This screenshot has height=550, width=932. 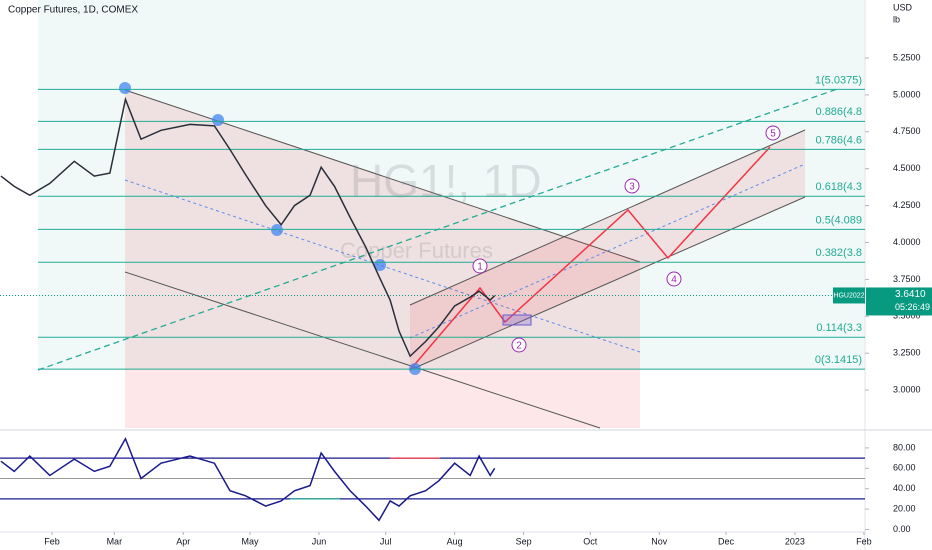 What do you see at coordinates (839, 328) in the screenshot?
I see `fib-label: 0.114(3.3` at bounding box center [839, 328].